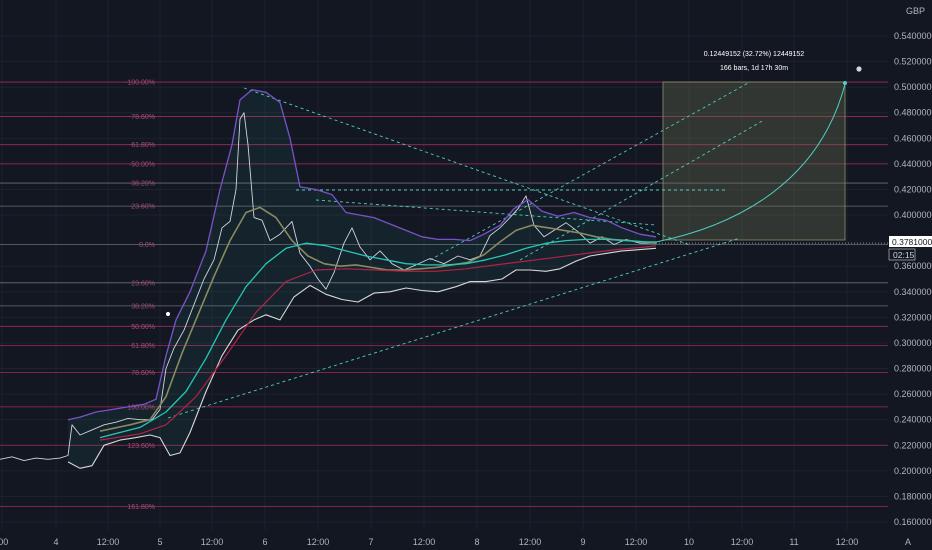 The height and width of the screenshot is (550, 932). I want to click on time-axis-label: 4, so click(55, 542).